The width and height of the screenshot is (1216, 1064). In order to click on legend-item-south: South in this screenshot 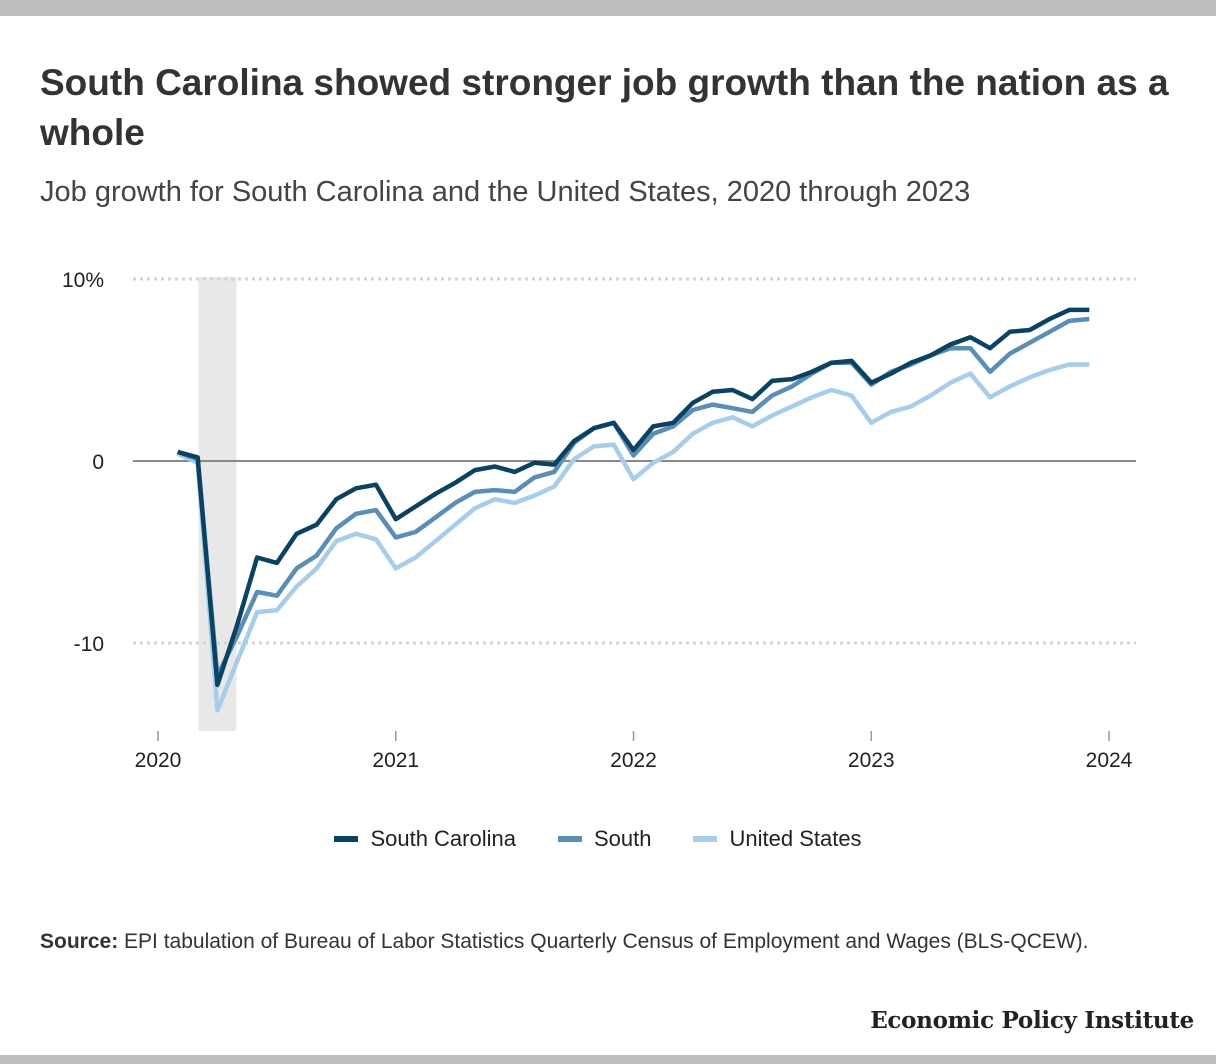, I will do `click(604, 839)`.